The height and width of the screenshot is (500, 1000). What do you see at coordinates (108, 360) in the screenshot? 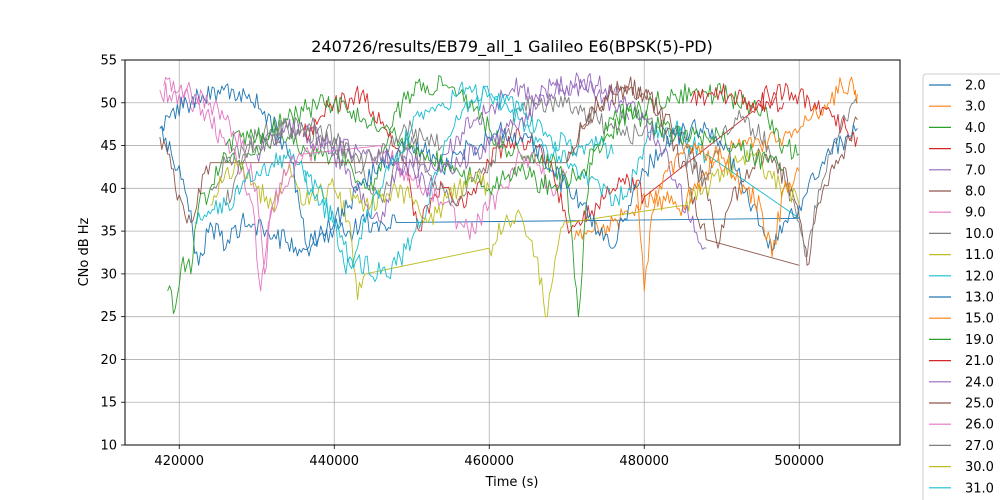
I see `y-tick-label: 20` at bounding box center [108, 360].